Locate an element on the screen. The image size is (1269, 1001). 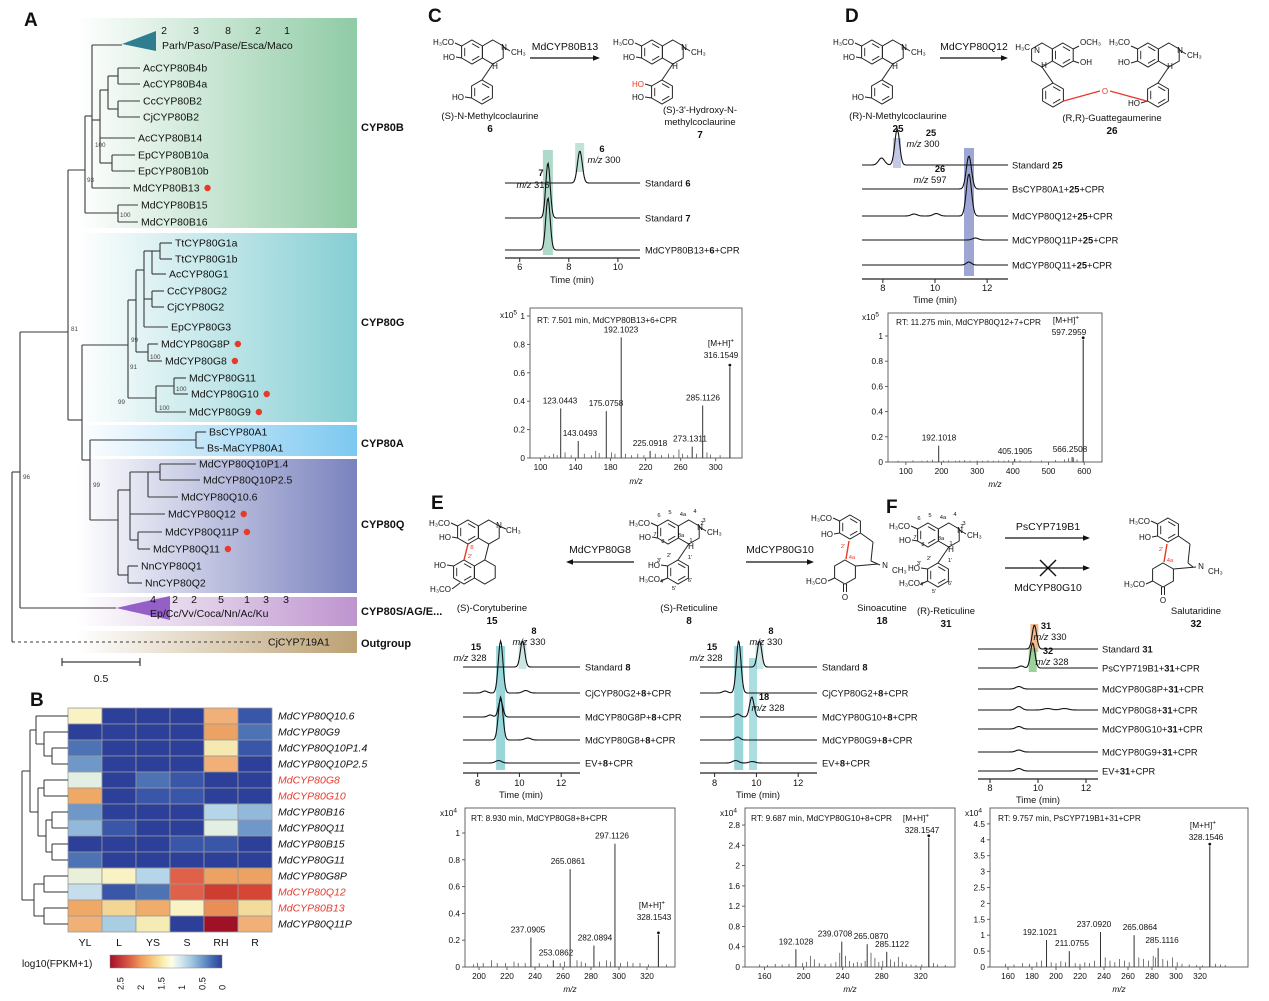
x-tick-label: 320 is located at coordinates (1200, 976).